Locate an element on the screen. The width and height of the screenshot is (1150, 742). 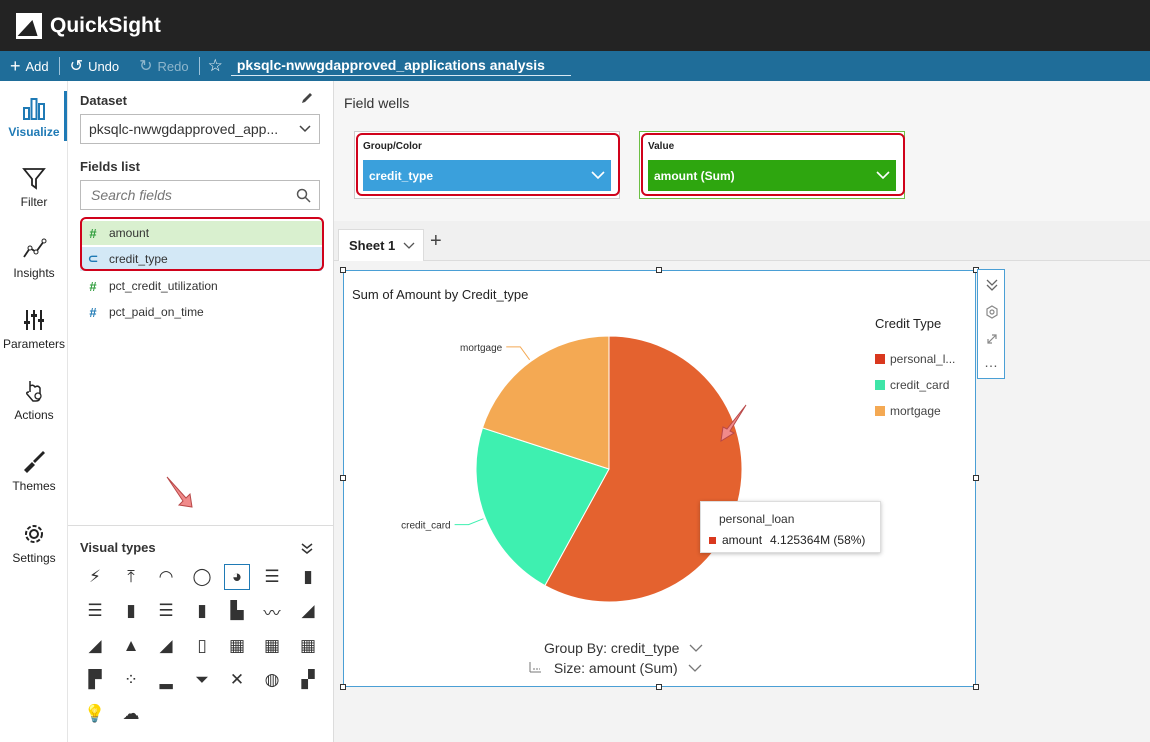
tab-sheet-1: Sheet 1 is located at coordinates (381, 245).